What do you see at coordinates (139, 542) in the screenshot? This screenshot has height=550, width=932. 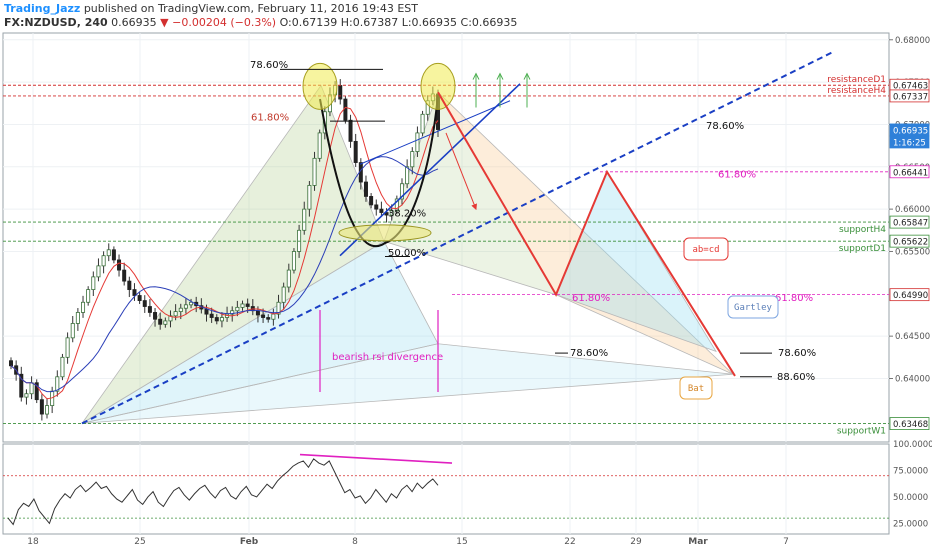 I see `x-tick-label: 25` at bounding box center [139, 542].